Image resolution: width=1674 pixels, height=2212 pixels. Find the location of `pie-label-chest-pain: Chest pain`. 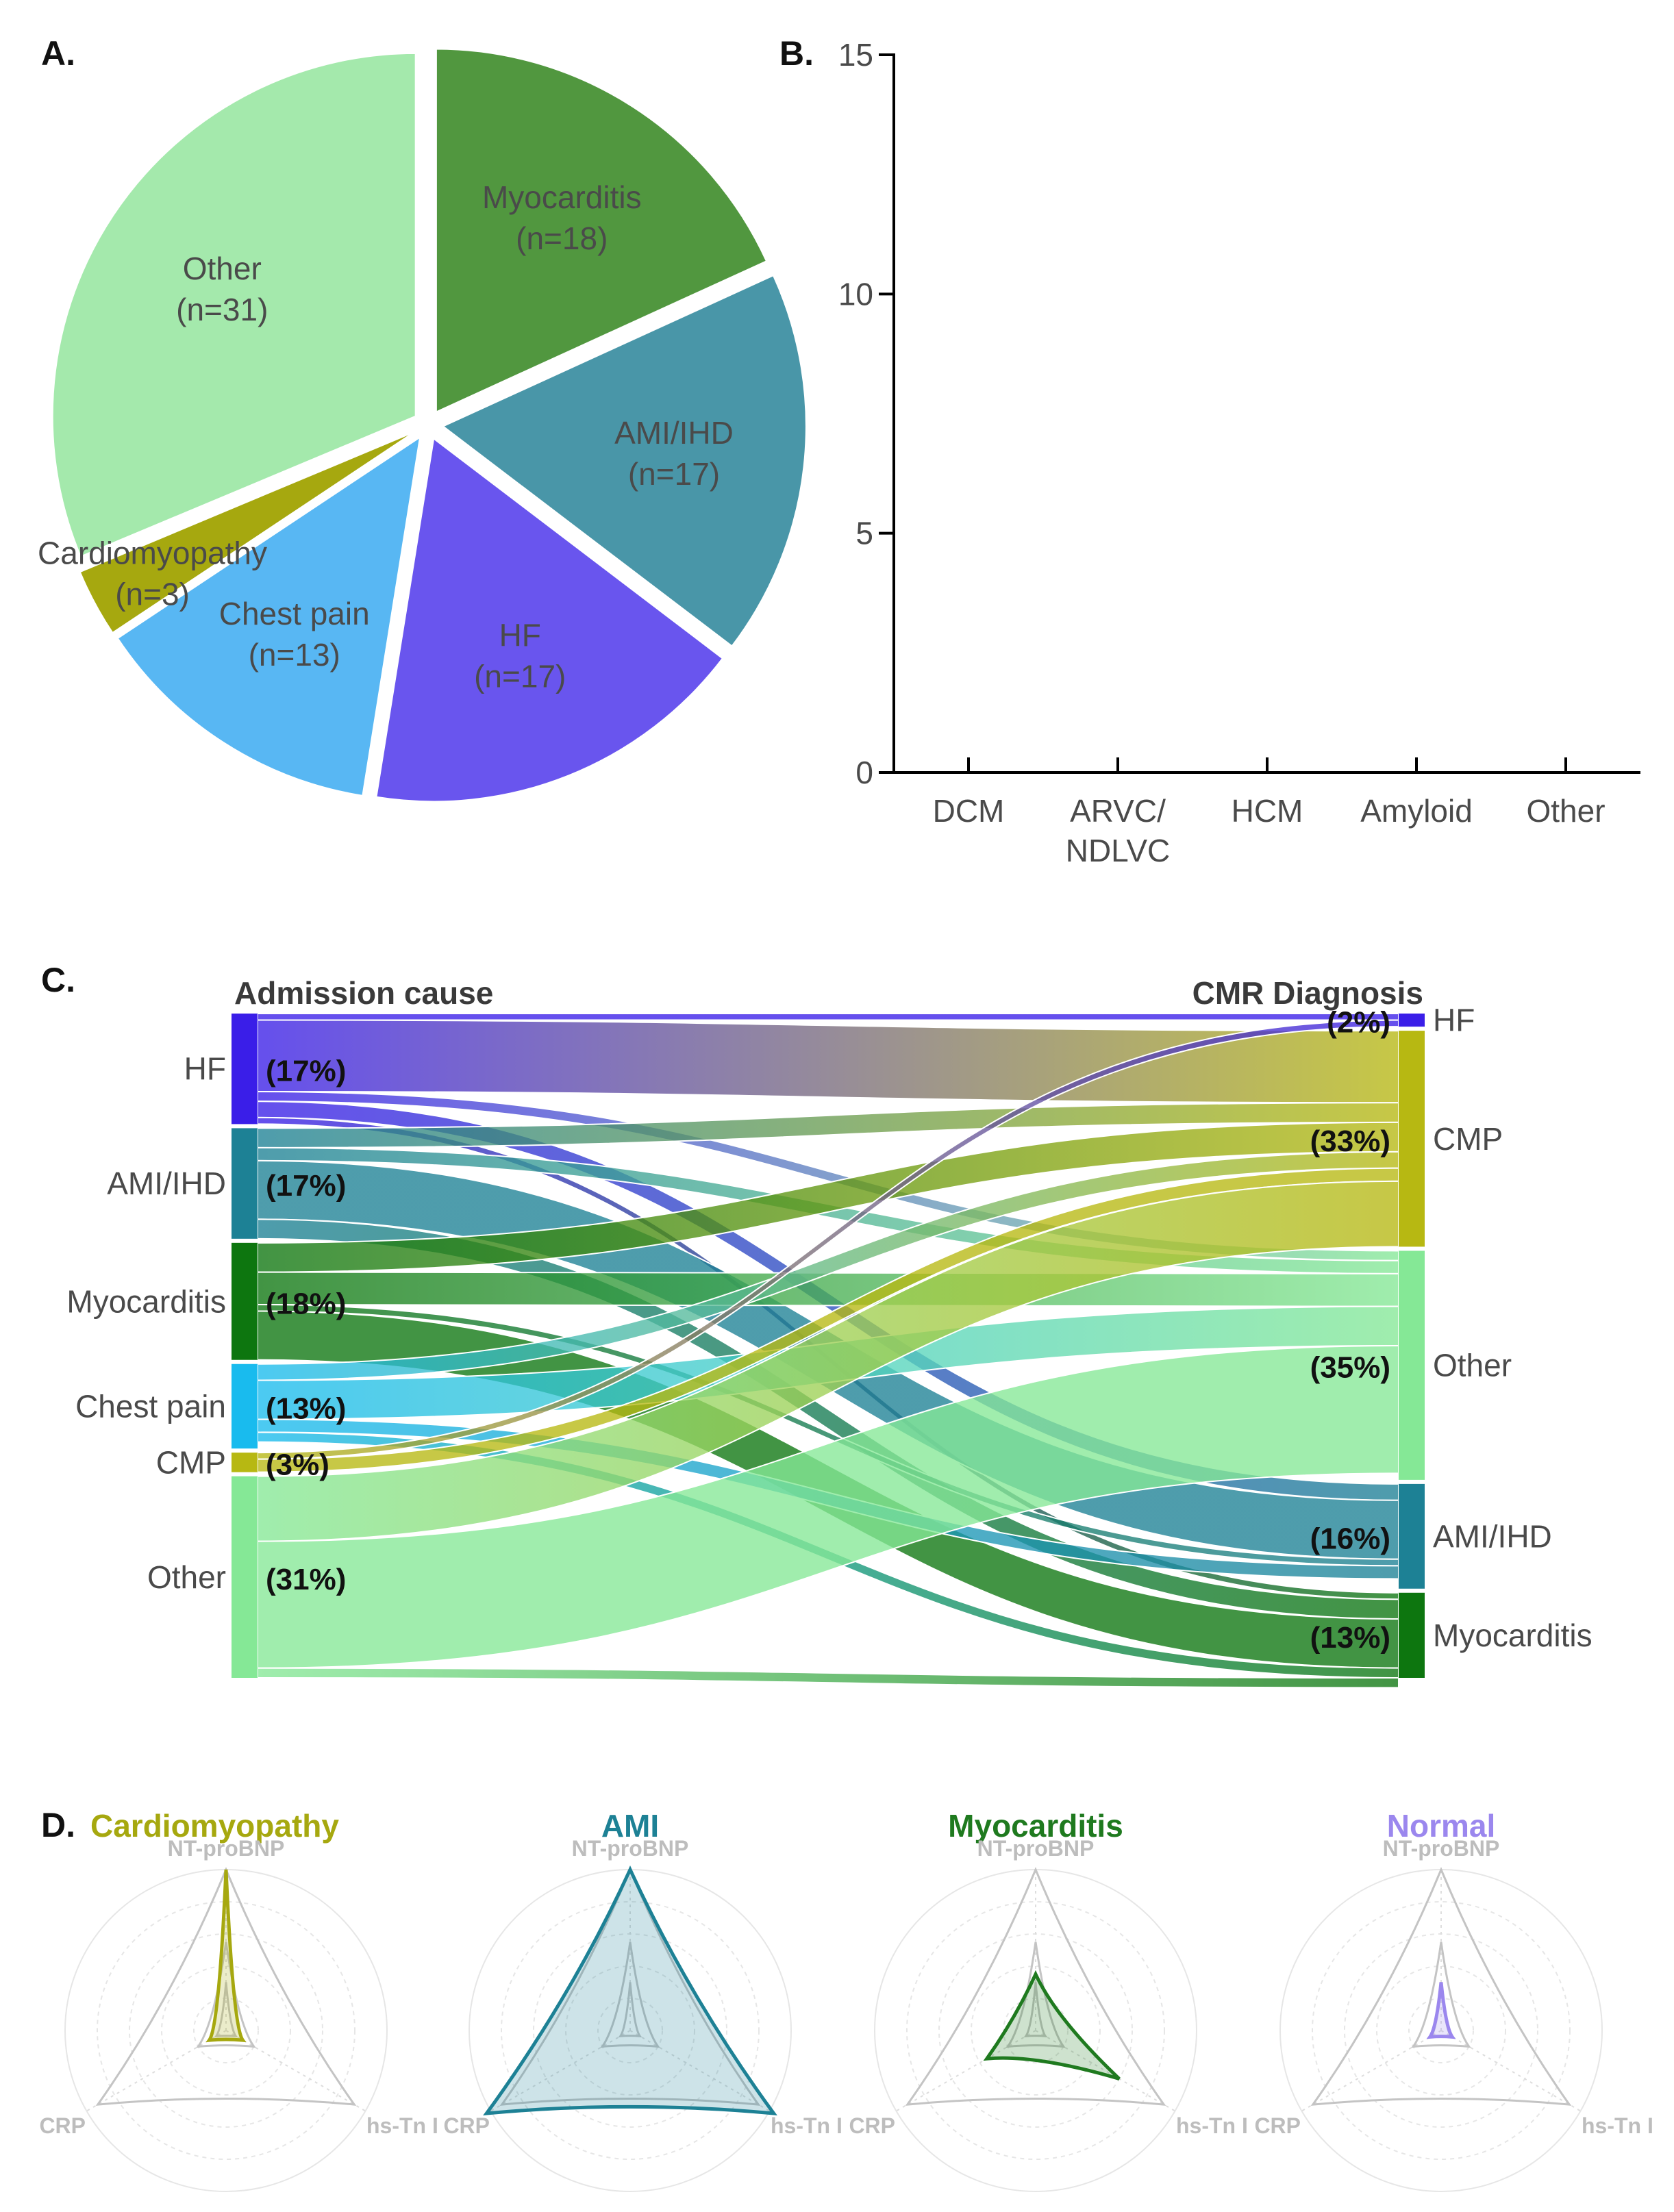

pie-label-chest-pain: Chest pain is located at coordinates (294, 613).